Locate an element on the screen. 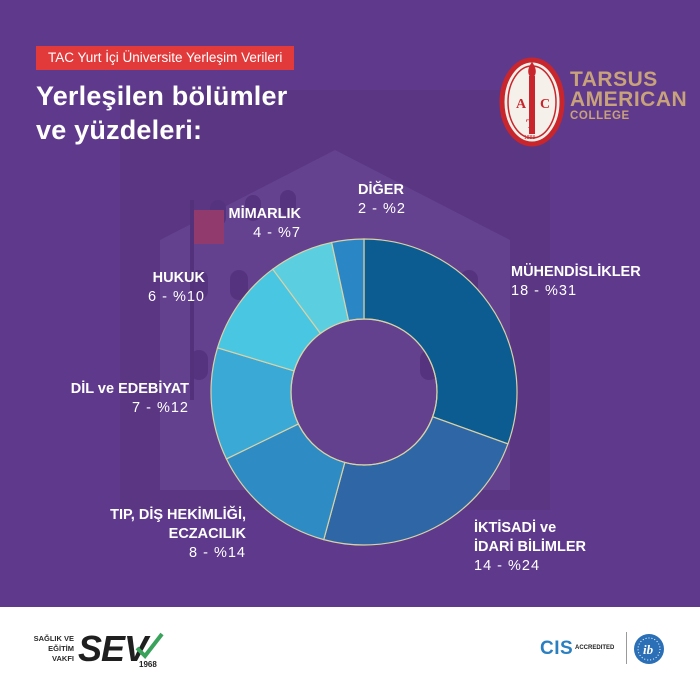  sev-check-icon is located at coordinates (149, 646).